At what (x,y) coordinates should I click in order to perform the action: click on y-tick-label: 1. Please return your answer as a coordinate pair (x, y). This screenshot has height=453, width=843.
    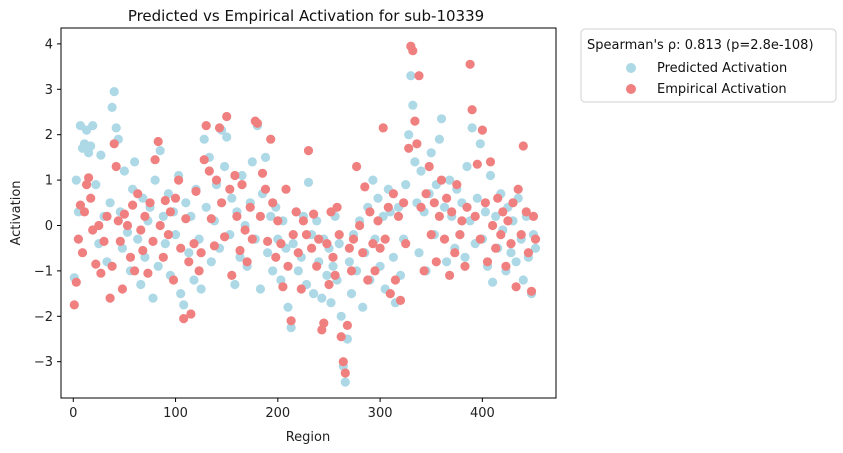
    Looking at the image, I should click on (49, 181).